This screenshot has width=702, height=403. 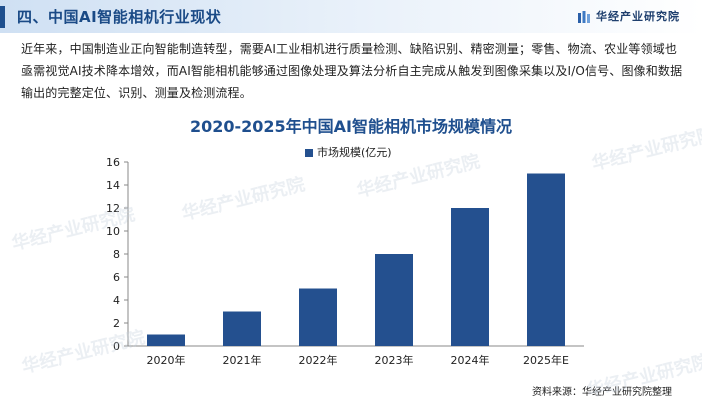 I want to click on x-tick-label: 2022年, so click(x=318, y=360).